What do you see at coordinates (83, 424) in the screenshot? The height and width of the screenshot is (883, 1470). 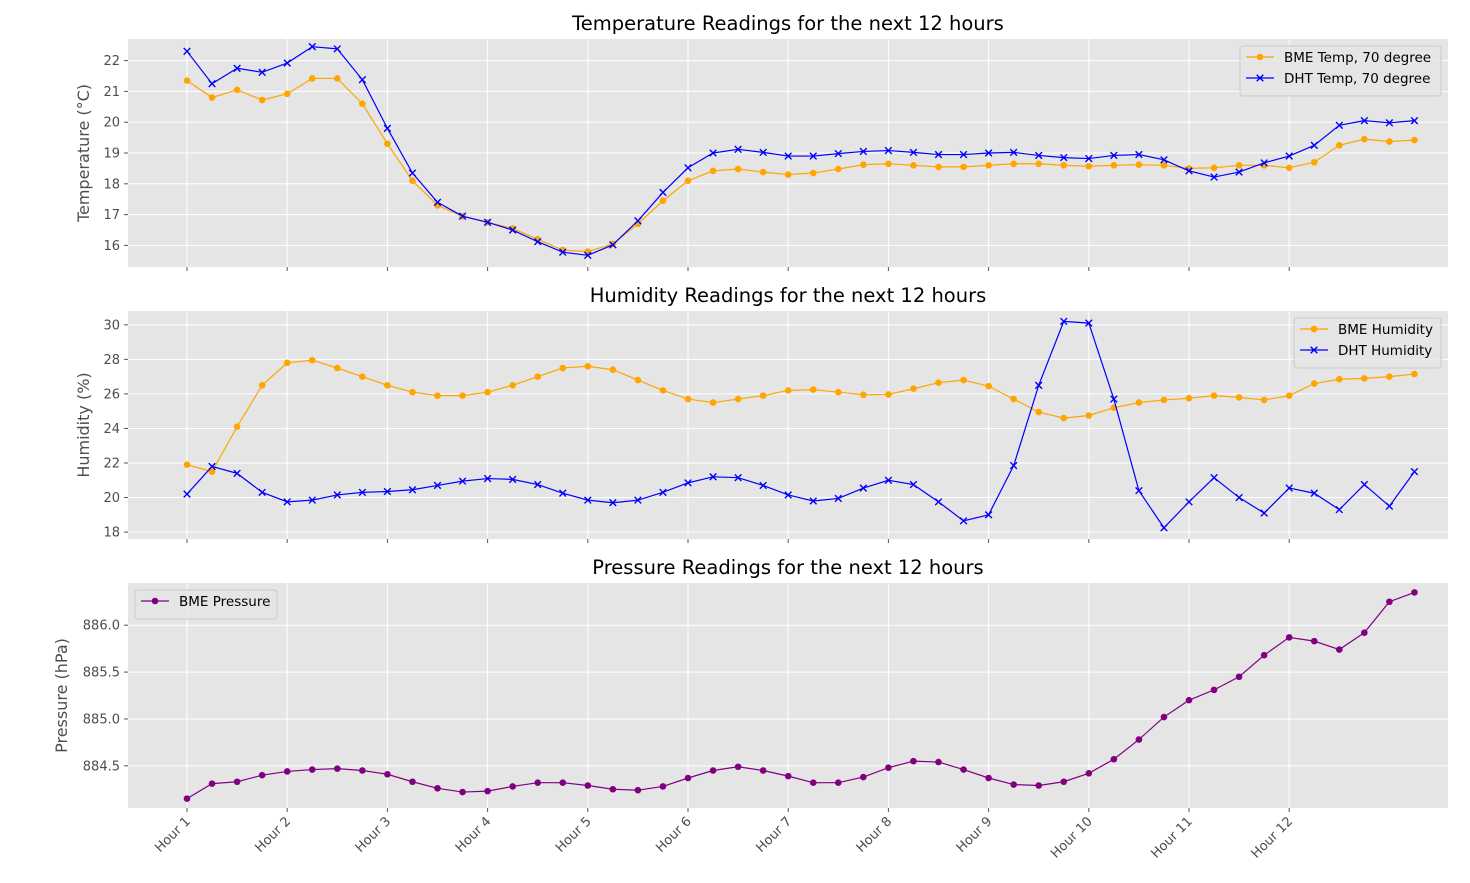 I see `y-axis-label: Humidity (%)` at bounding box center [83, 424].